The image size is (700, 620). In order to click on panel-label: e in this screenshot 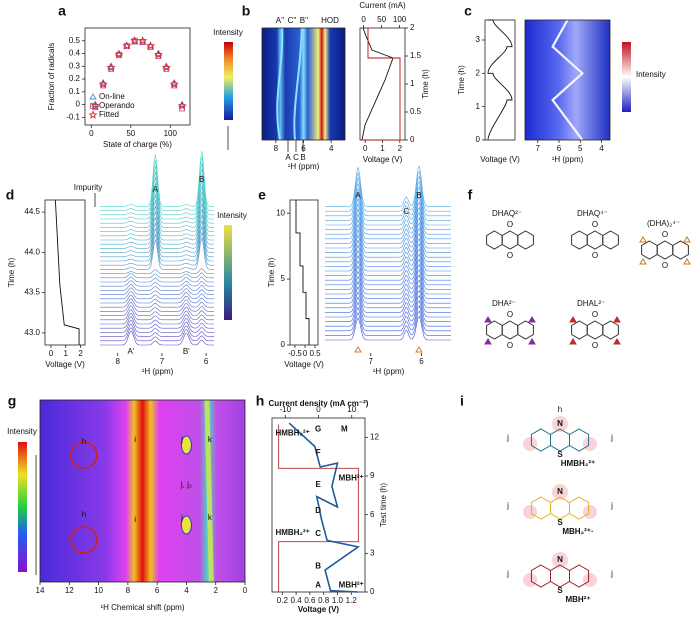, I will do `click(262, 195)`.